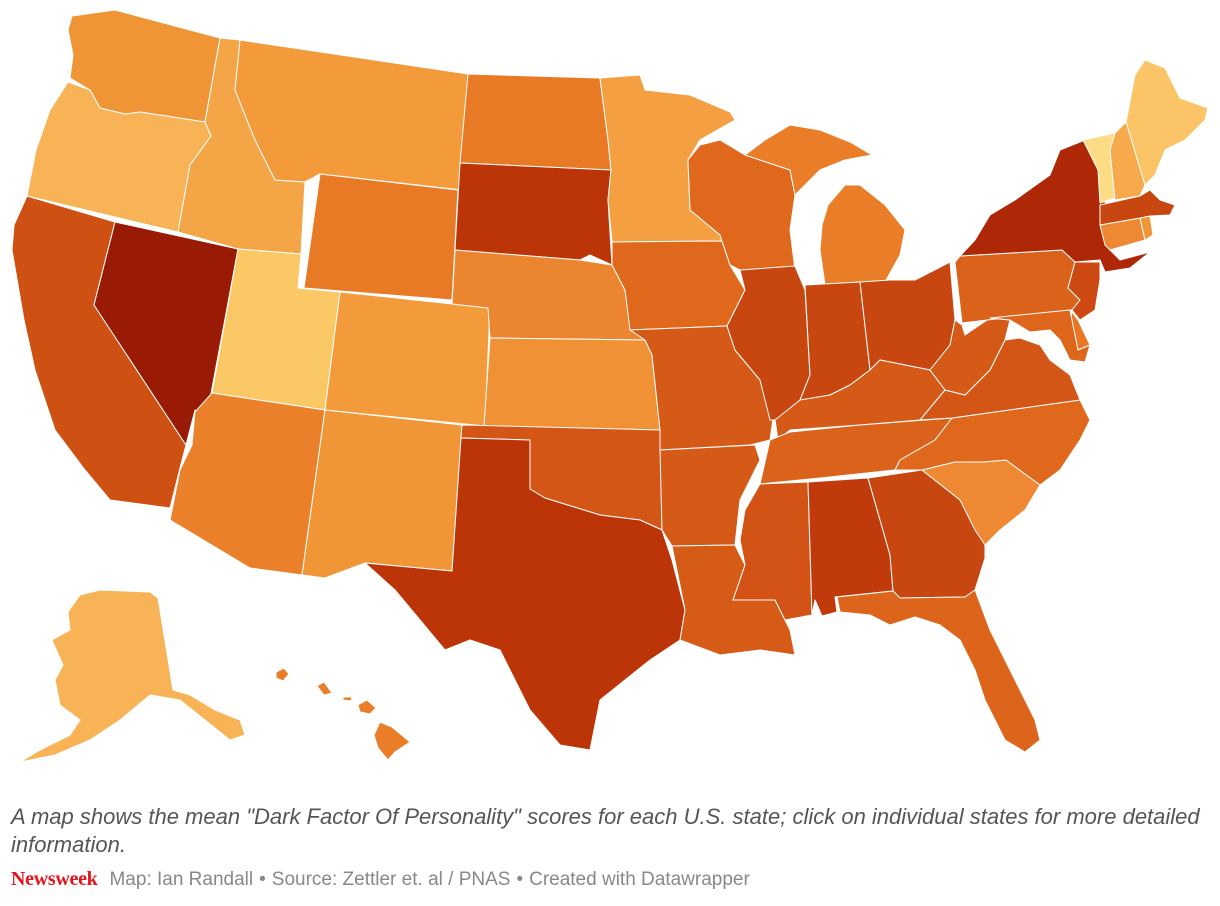 This screenshot has height=906, width=1220. What do you see at coordinates (572, 384) in the screenshot?
I see `state-KS` at bounding box center [572, 384].